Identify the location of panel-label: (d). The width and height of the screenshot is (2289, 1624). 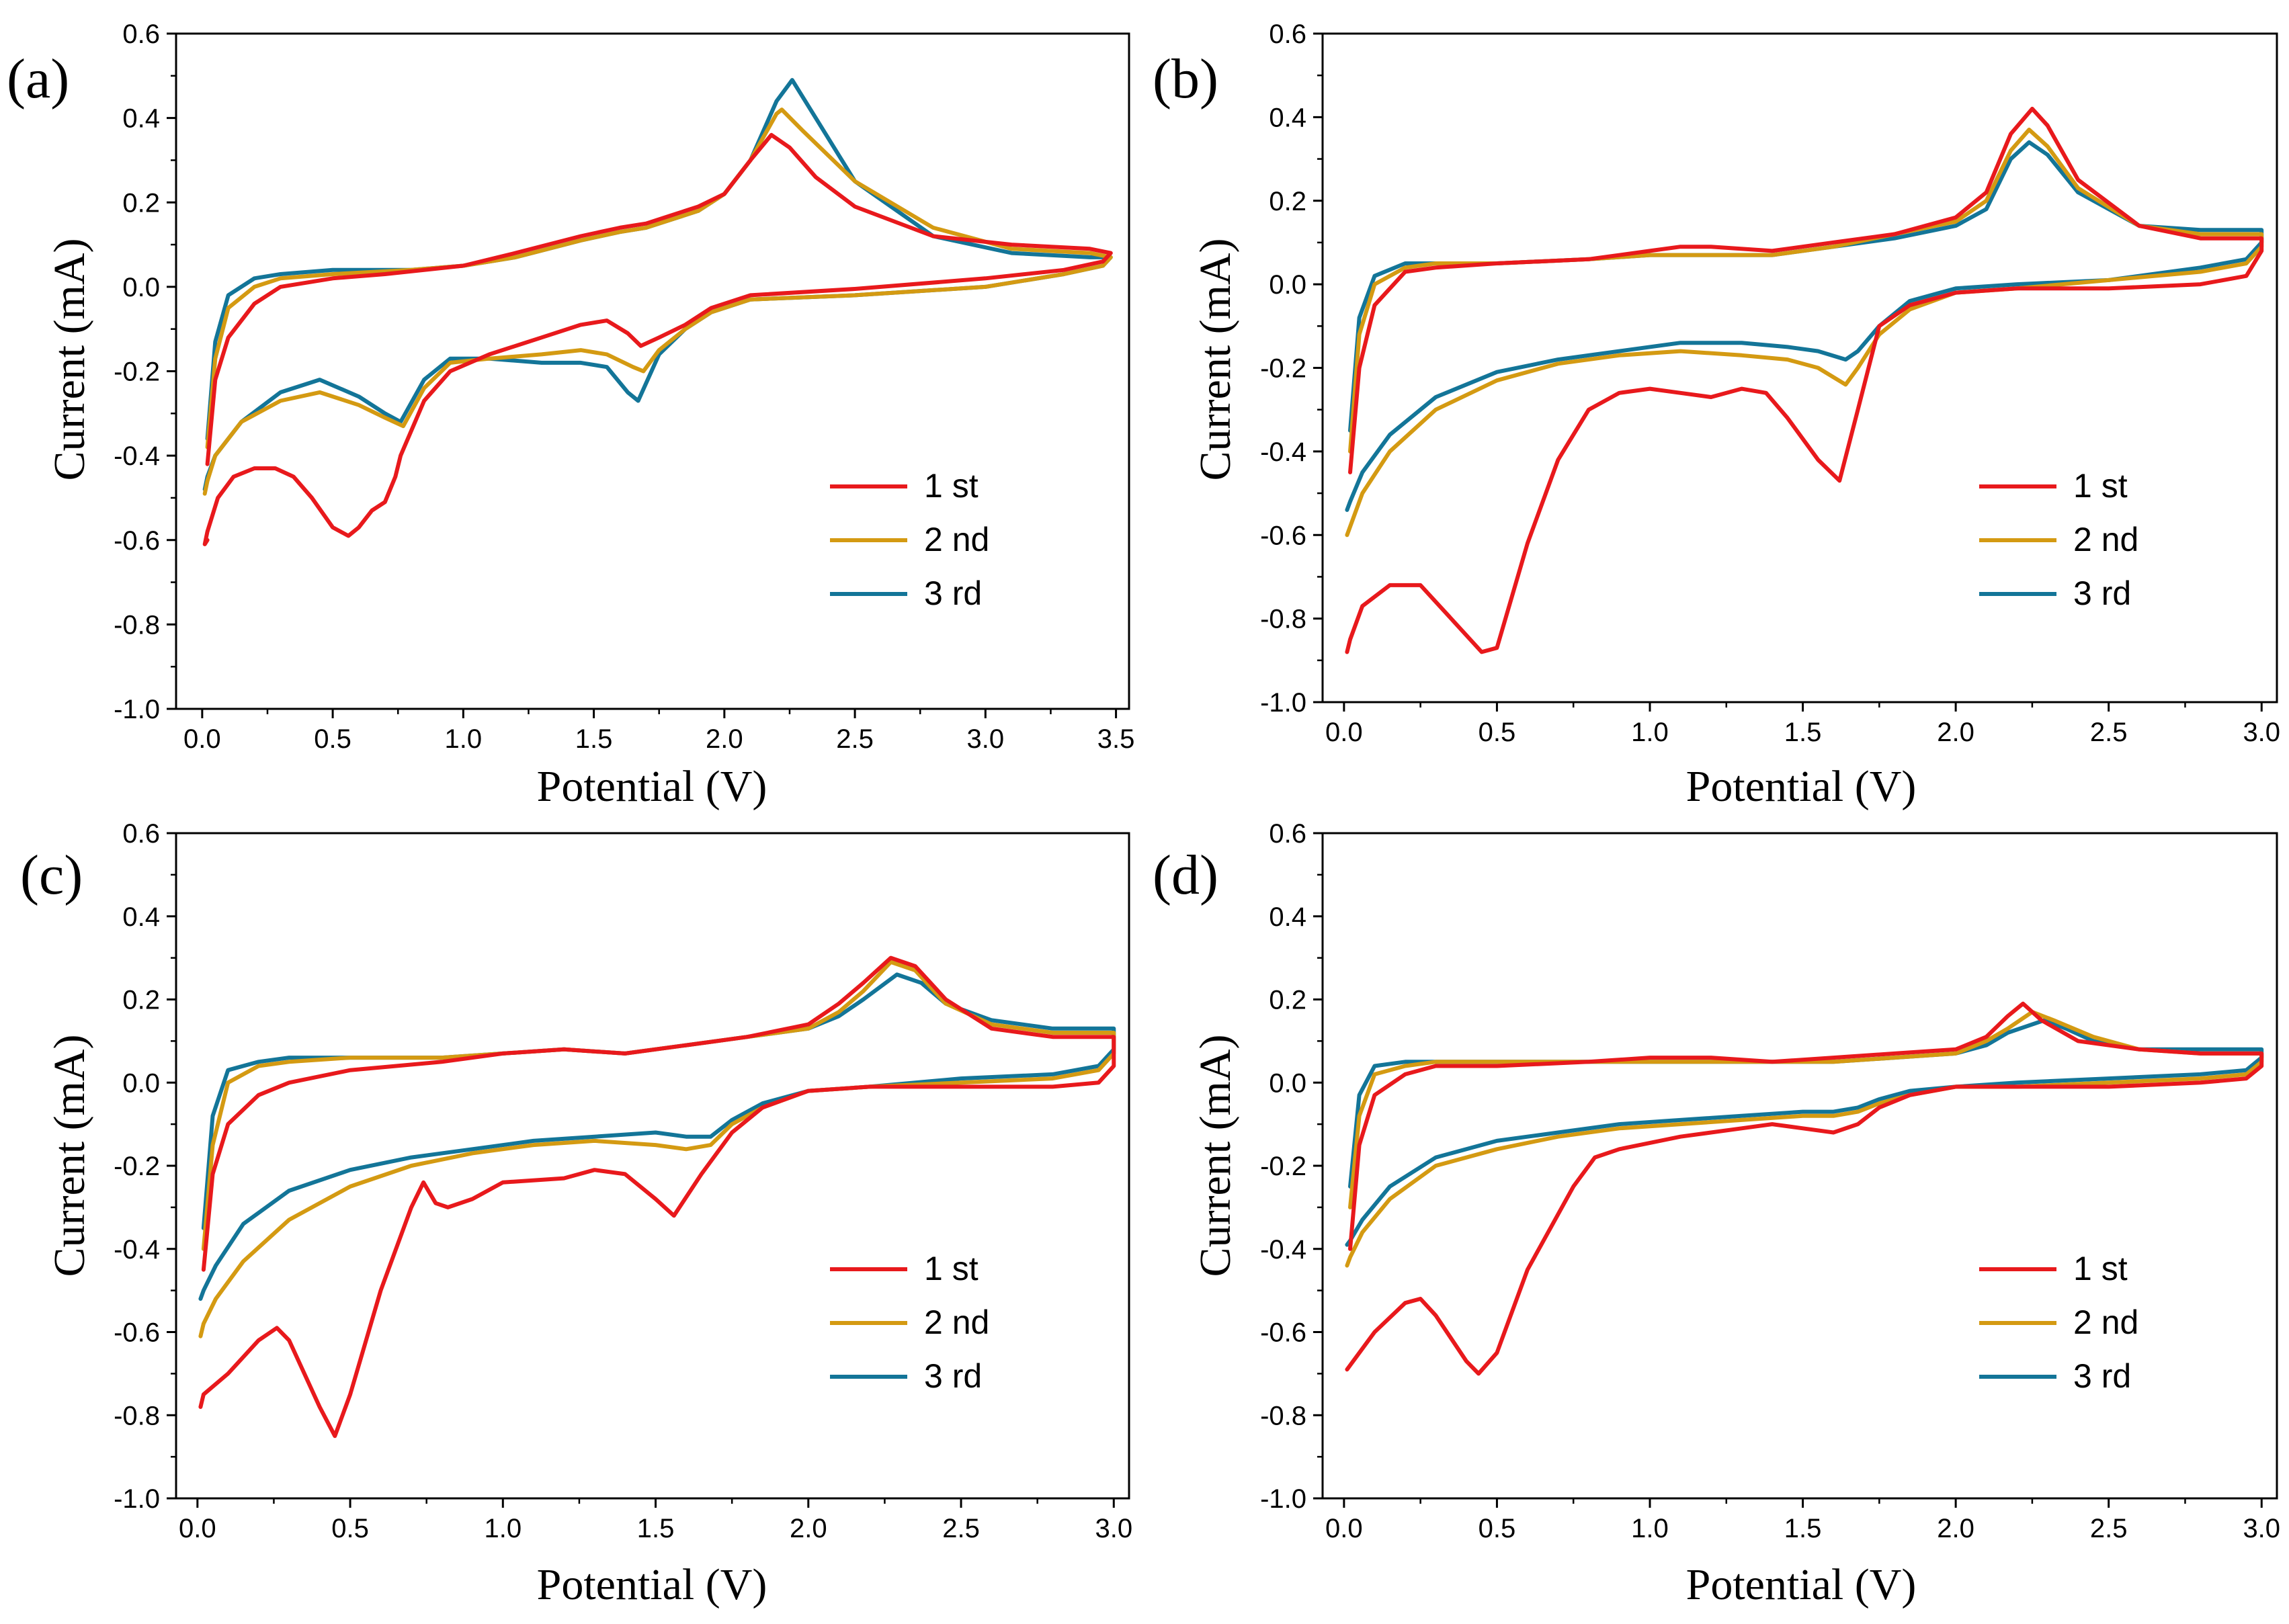
(1186, 875).